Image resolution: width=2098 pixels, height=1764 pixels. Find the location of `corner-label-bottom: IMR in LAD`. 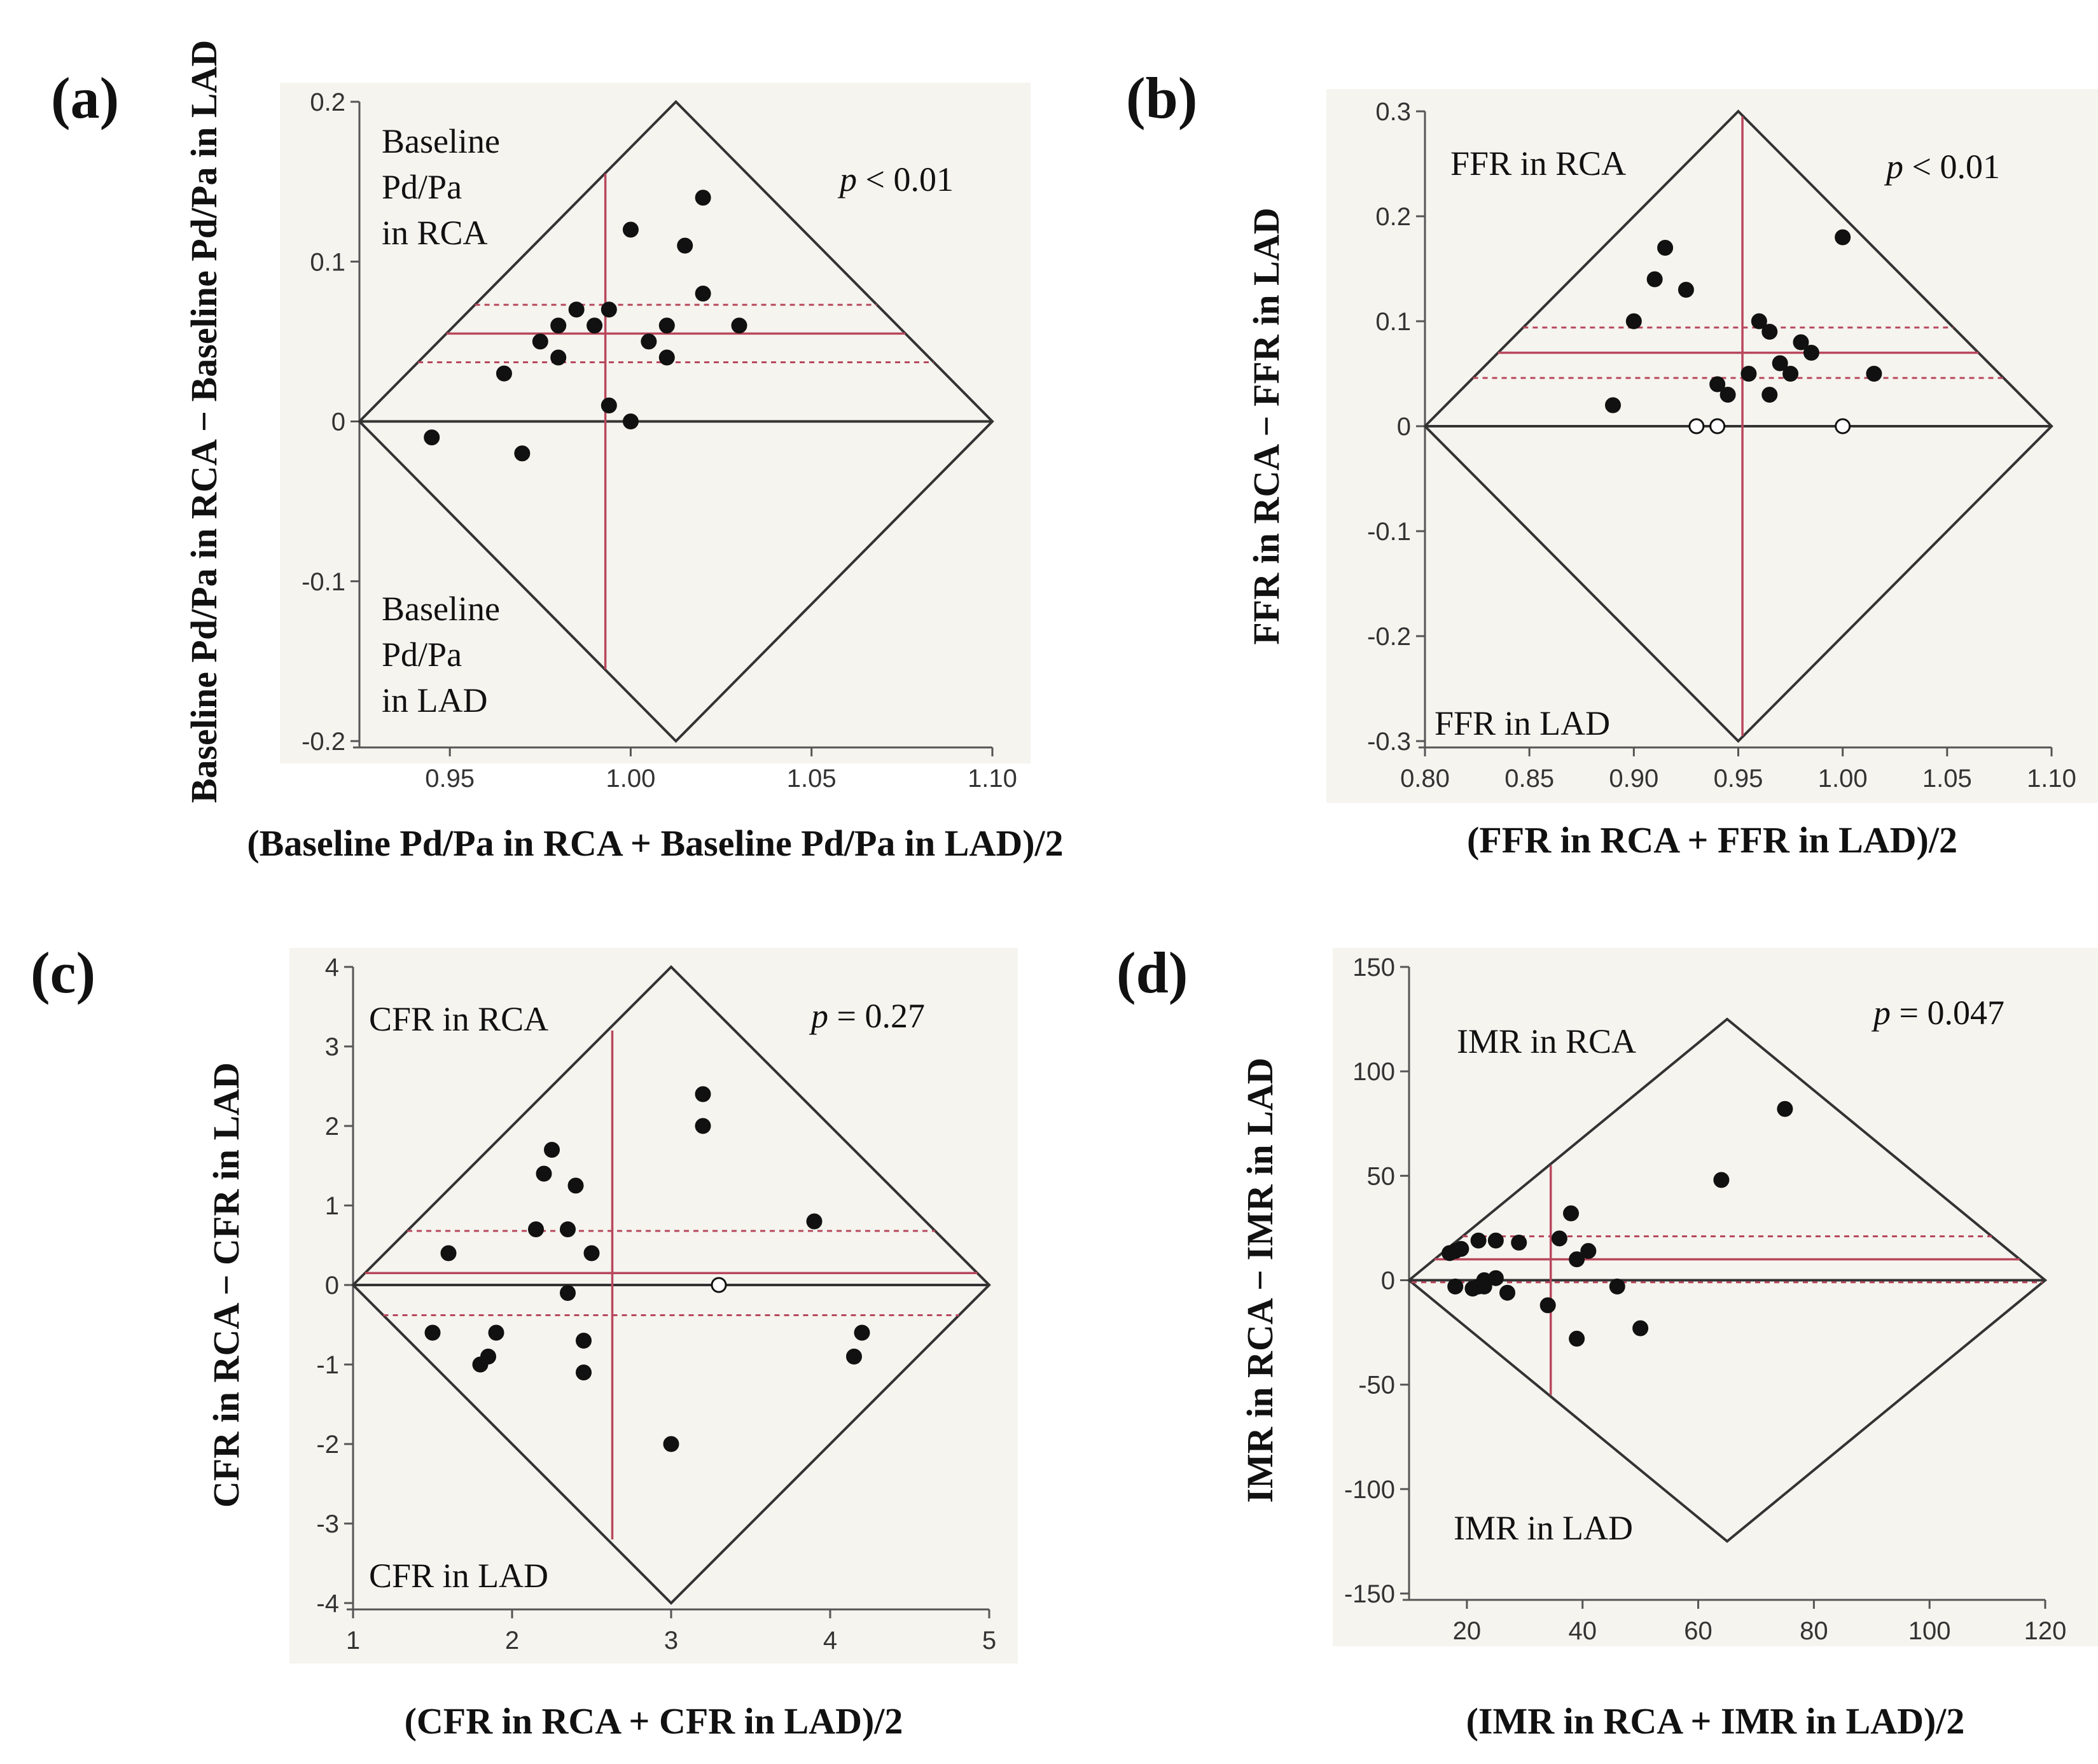

corner-label-bottom: IMR in LAD is located at coordinates (1543, 1528).